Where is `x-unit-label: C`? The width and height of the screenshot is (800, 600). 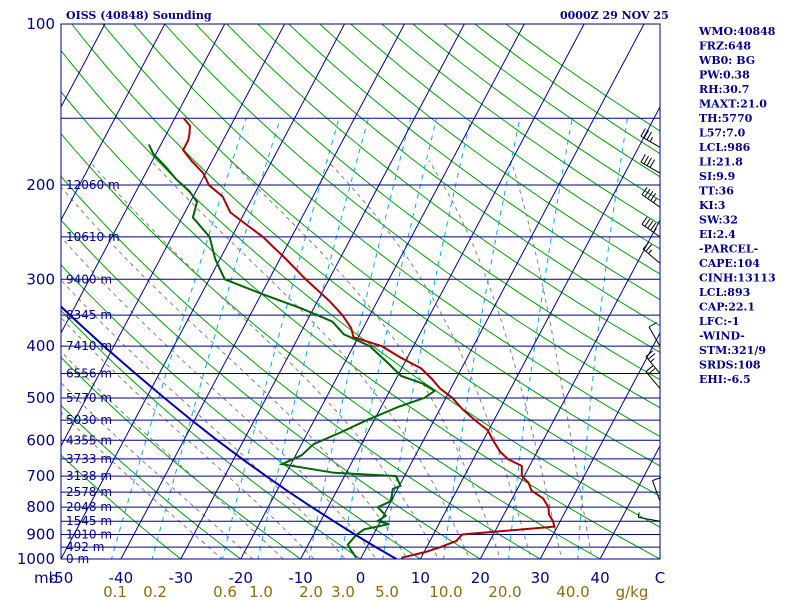
x-unit-label: C is located at coordinates (660, 578).